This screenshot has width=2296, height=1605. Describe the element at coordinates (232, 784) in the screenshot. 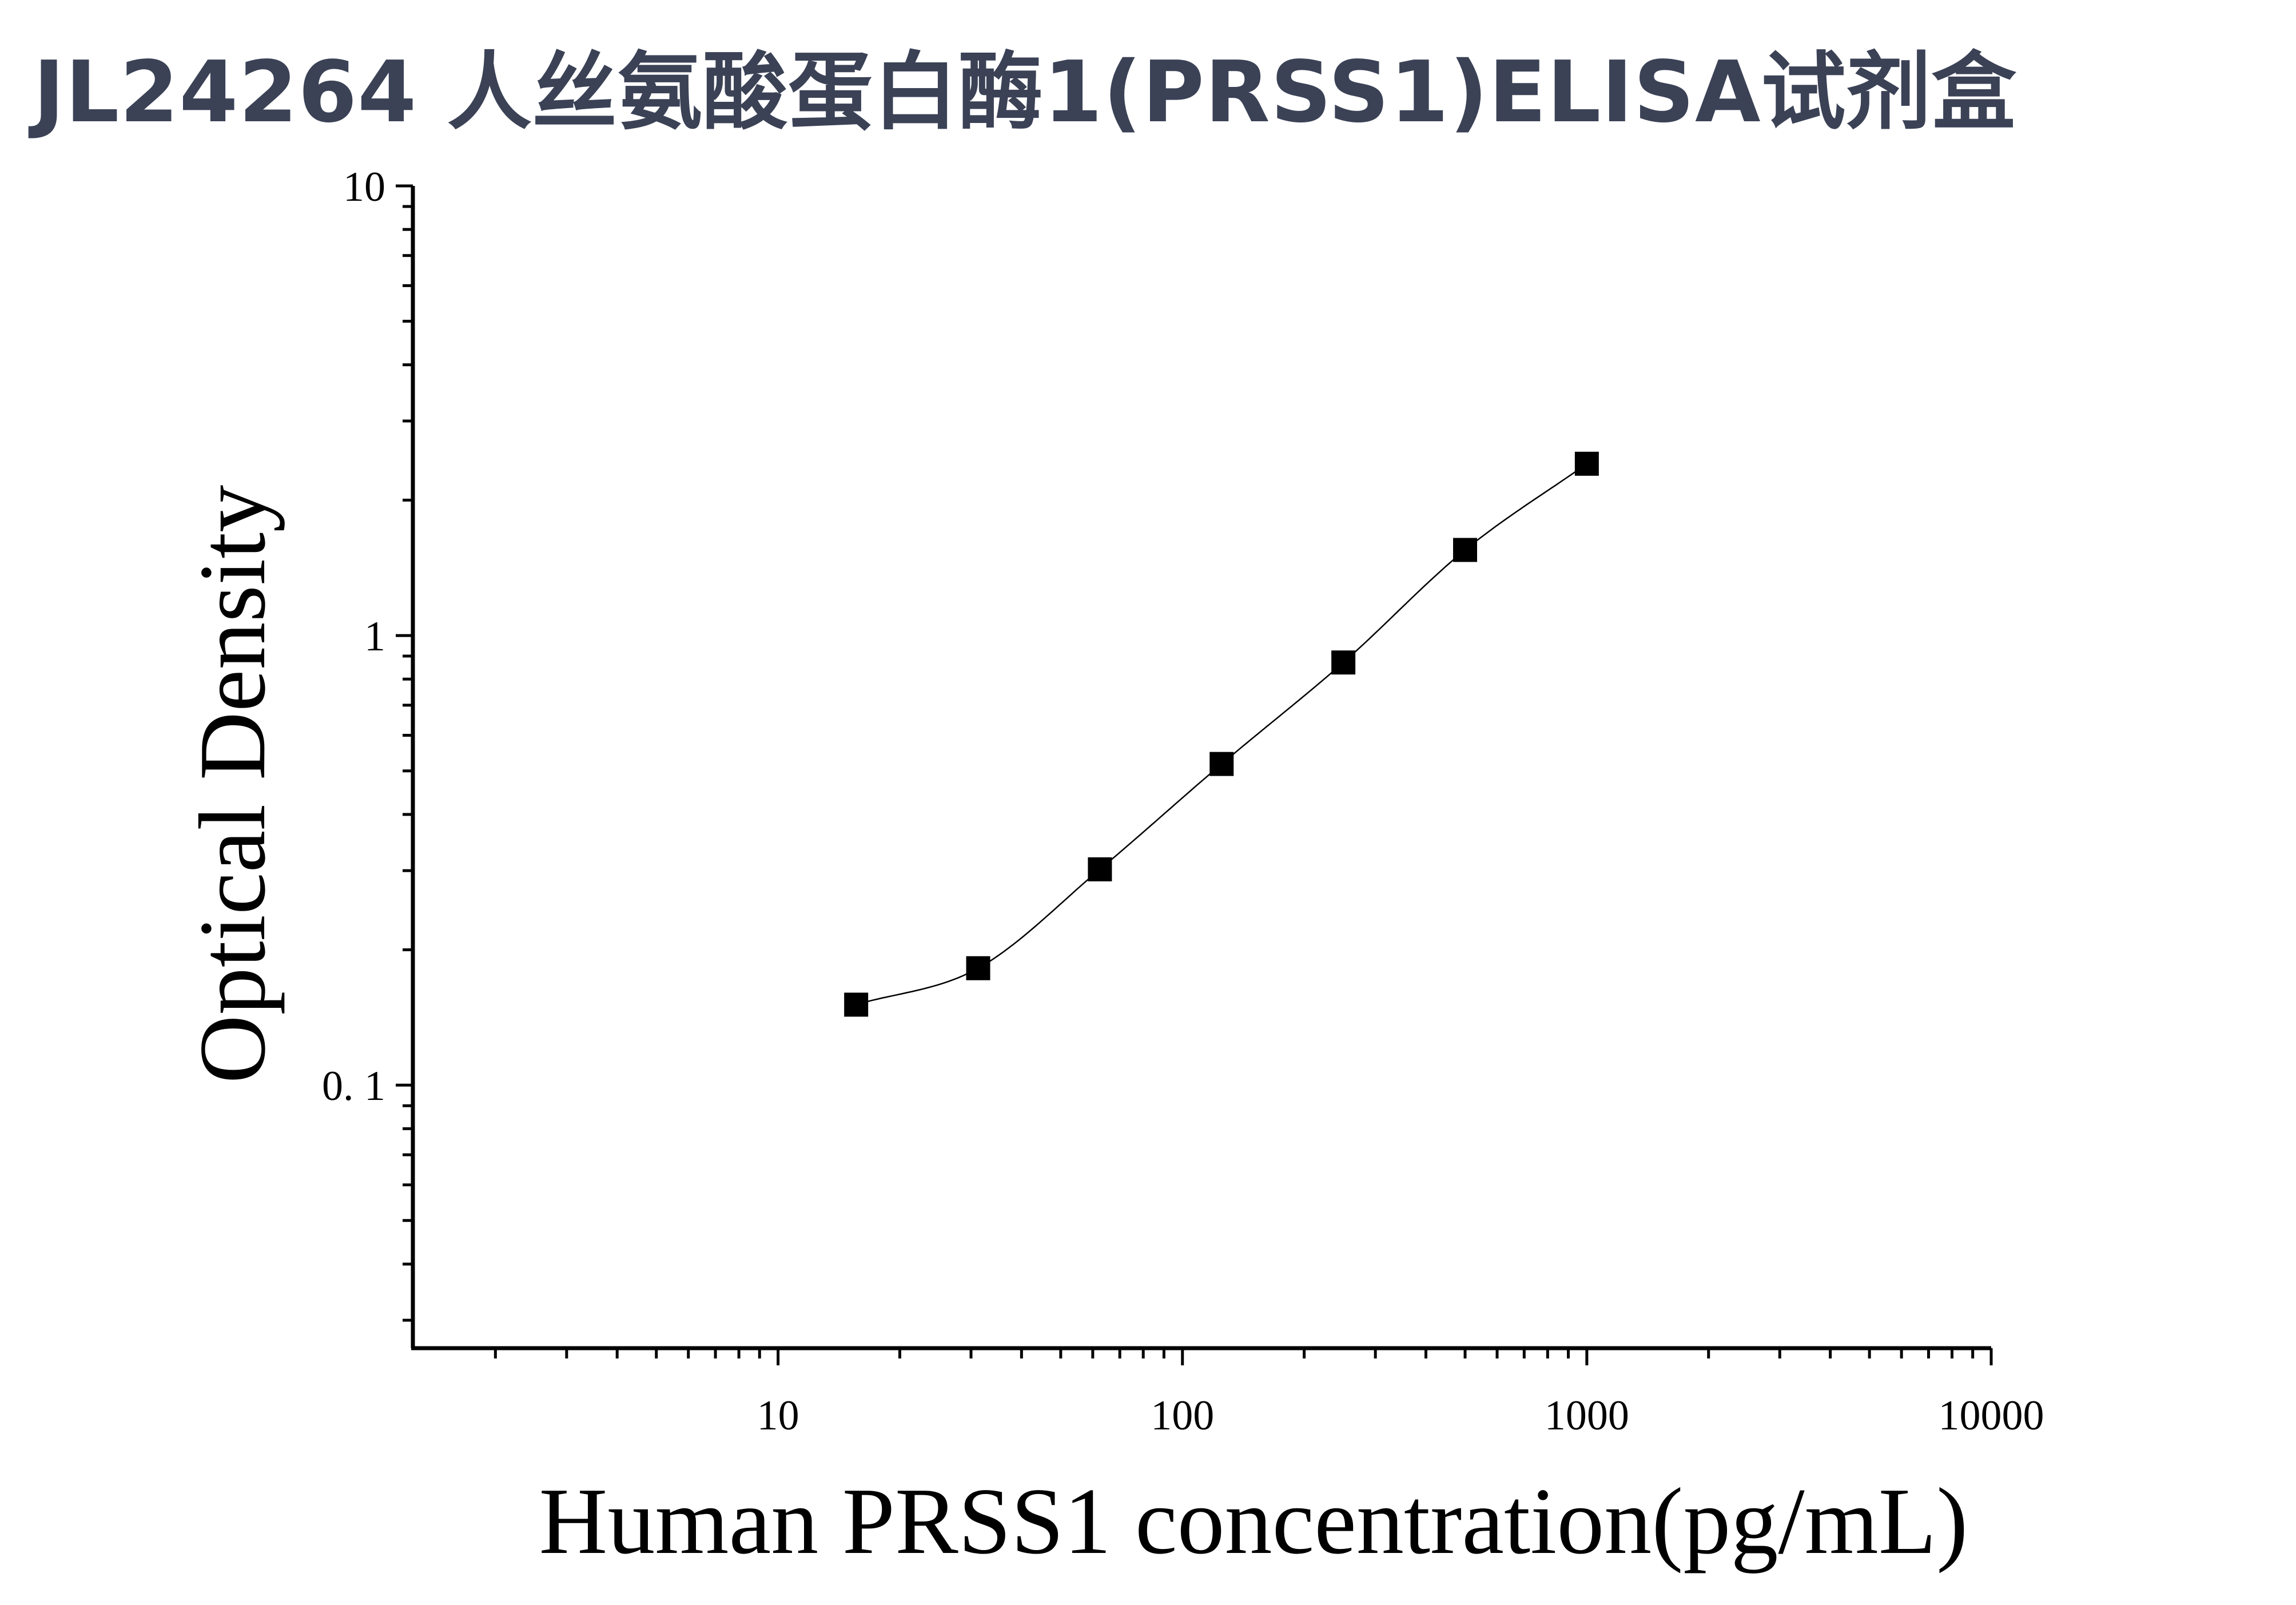

I see `y-axis-title: Optical Density` at that location.